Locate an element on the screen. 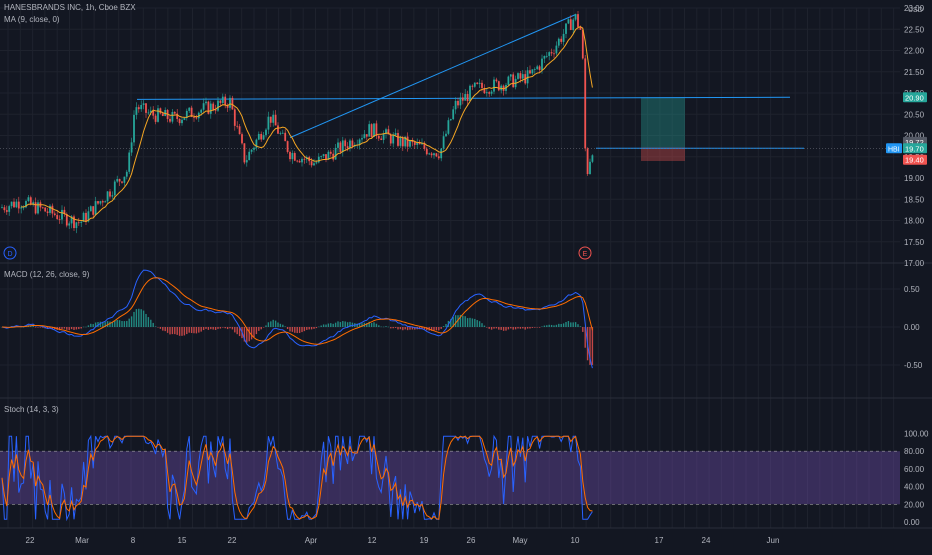 The width and height of the screenshot is (932, 555). stoch-legend: Stoch (14, 3, 3) is located at coordinates (31, 409).